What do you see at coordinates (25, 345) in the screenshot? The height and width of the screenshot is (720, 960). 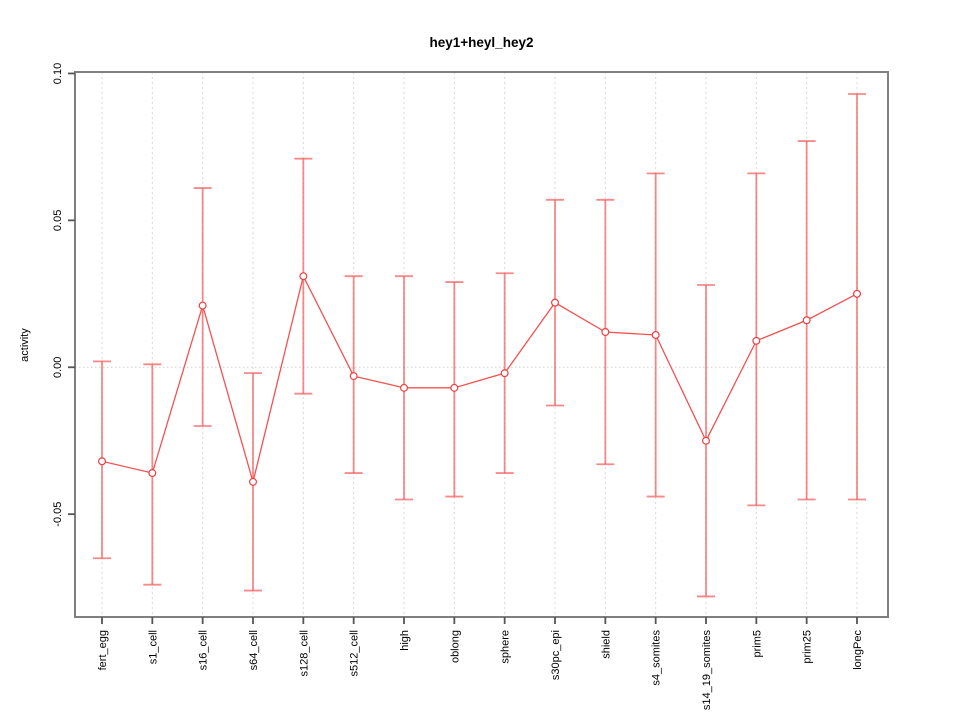 I see `y-axis-label: activity` at bounding box center [25, 345].